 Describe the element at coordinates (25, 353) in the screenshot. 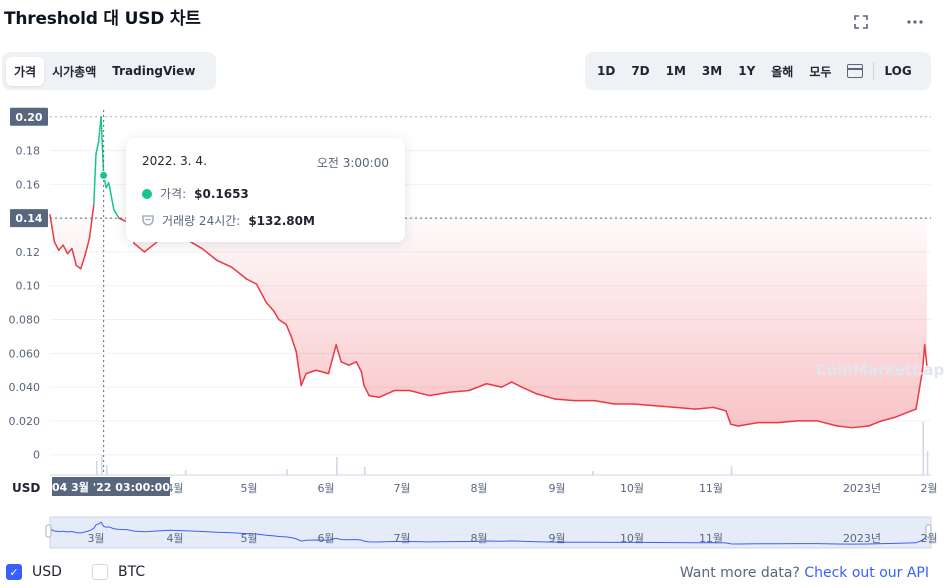

I see `y-tick-label: 0.060` at that location.